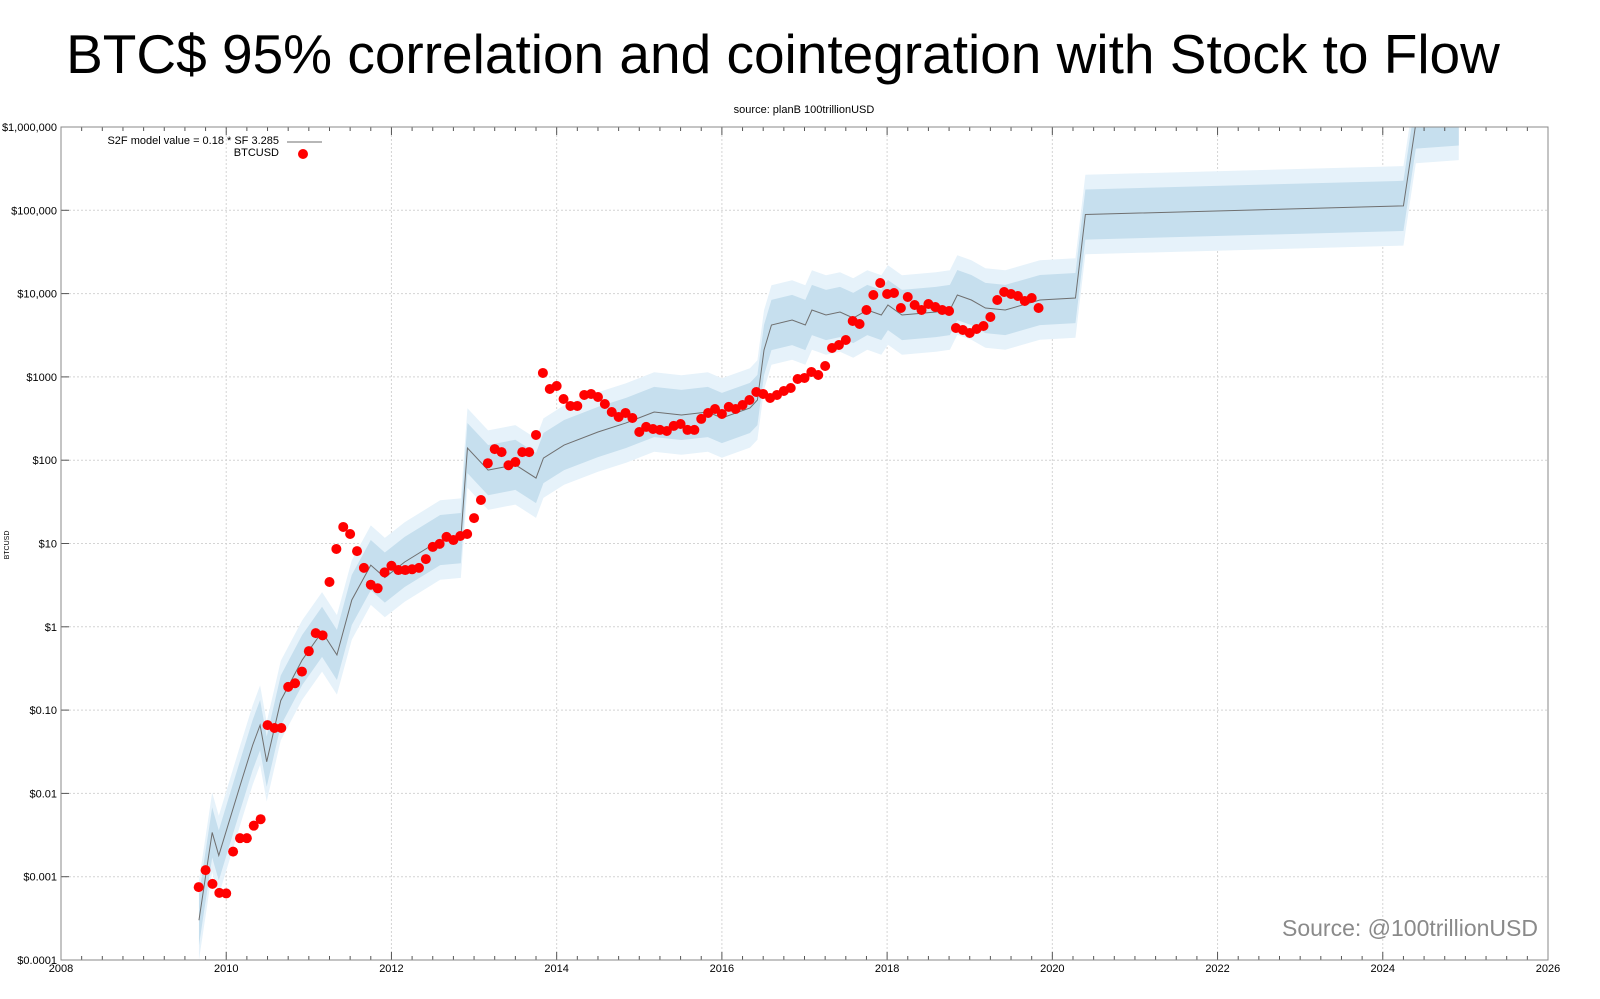 Image resolution: width=1600 pixels, height=999 pixels. What do you see at coordinates (887, 969) in the screenshot?
I see `x-tick-label: 2018` at bounding box center [887, 969].